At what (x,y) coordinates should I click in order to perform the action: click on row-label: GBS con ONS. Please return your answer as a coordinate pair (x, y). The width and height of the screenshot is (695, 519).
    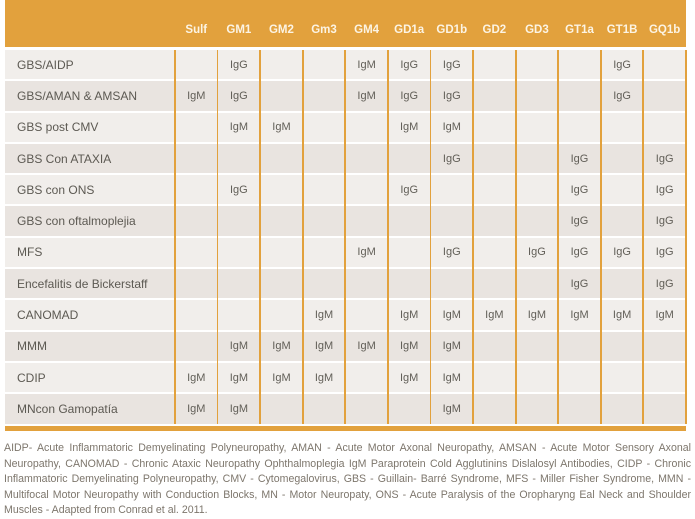
    Looking at the image, I should click on (56, 189).